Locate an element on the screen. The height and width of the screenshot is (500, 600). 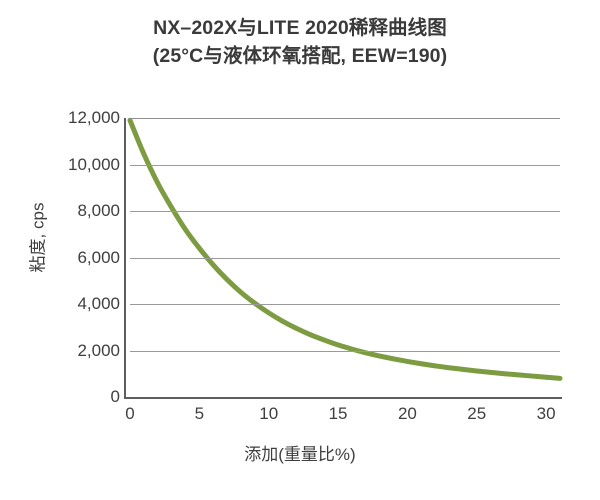
x-tick-label-15: 15 is located at coordinates (338, 413).